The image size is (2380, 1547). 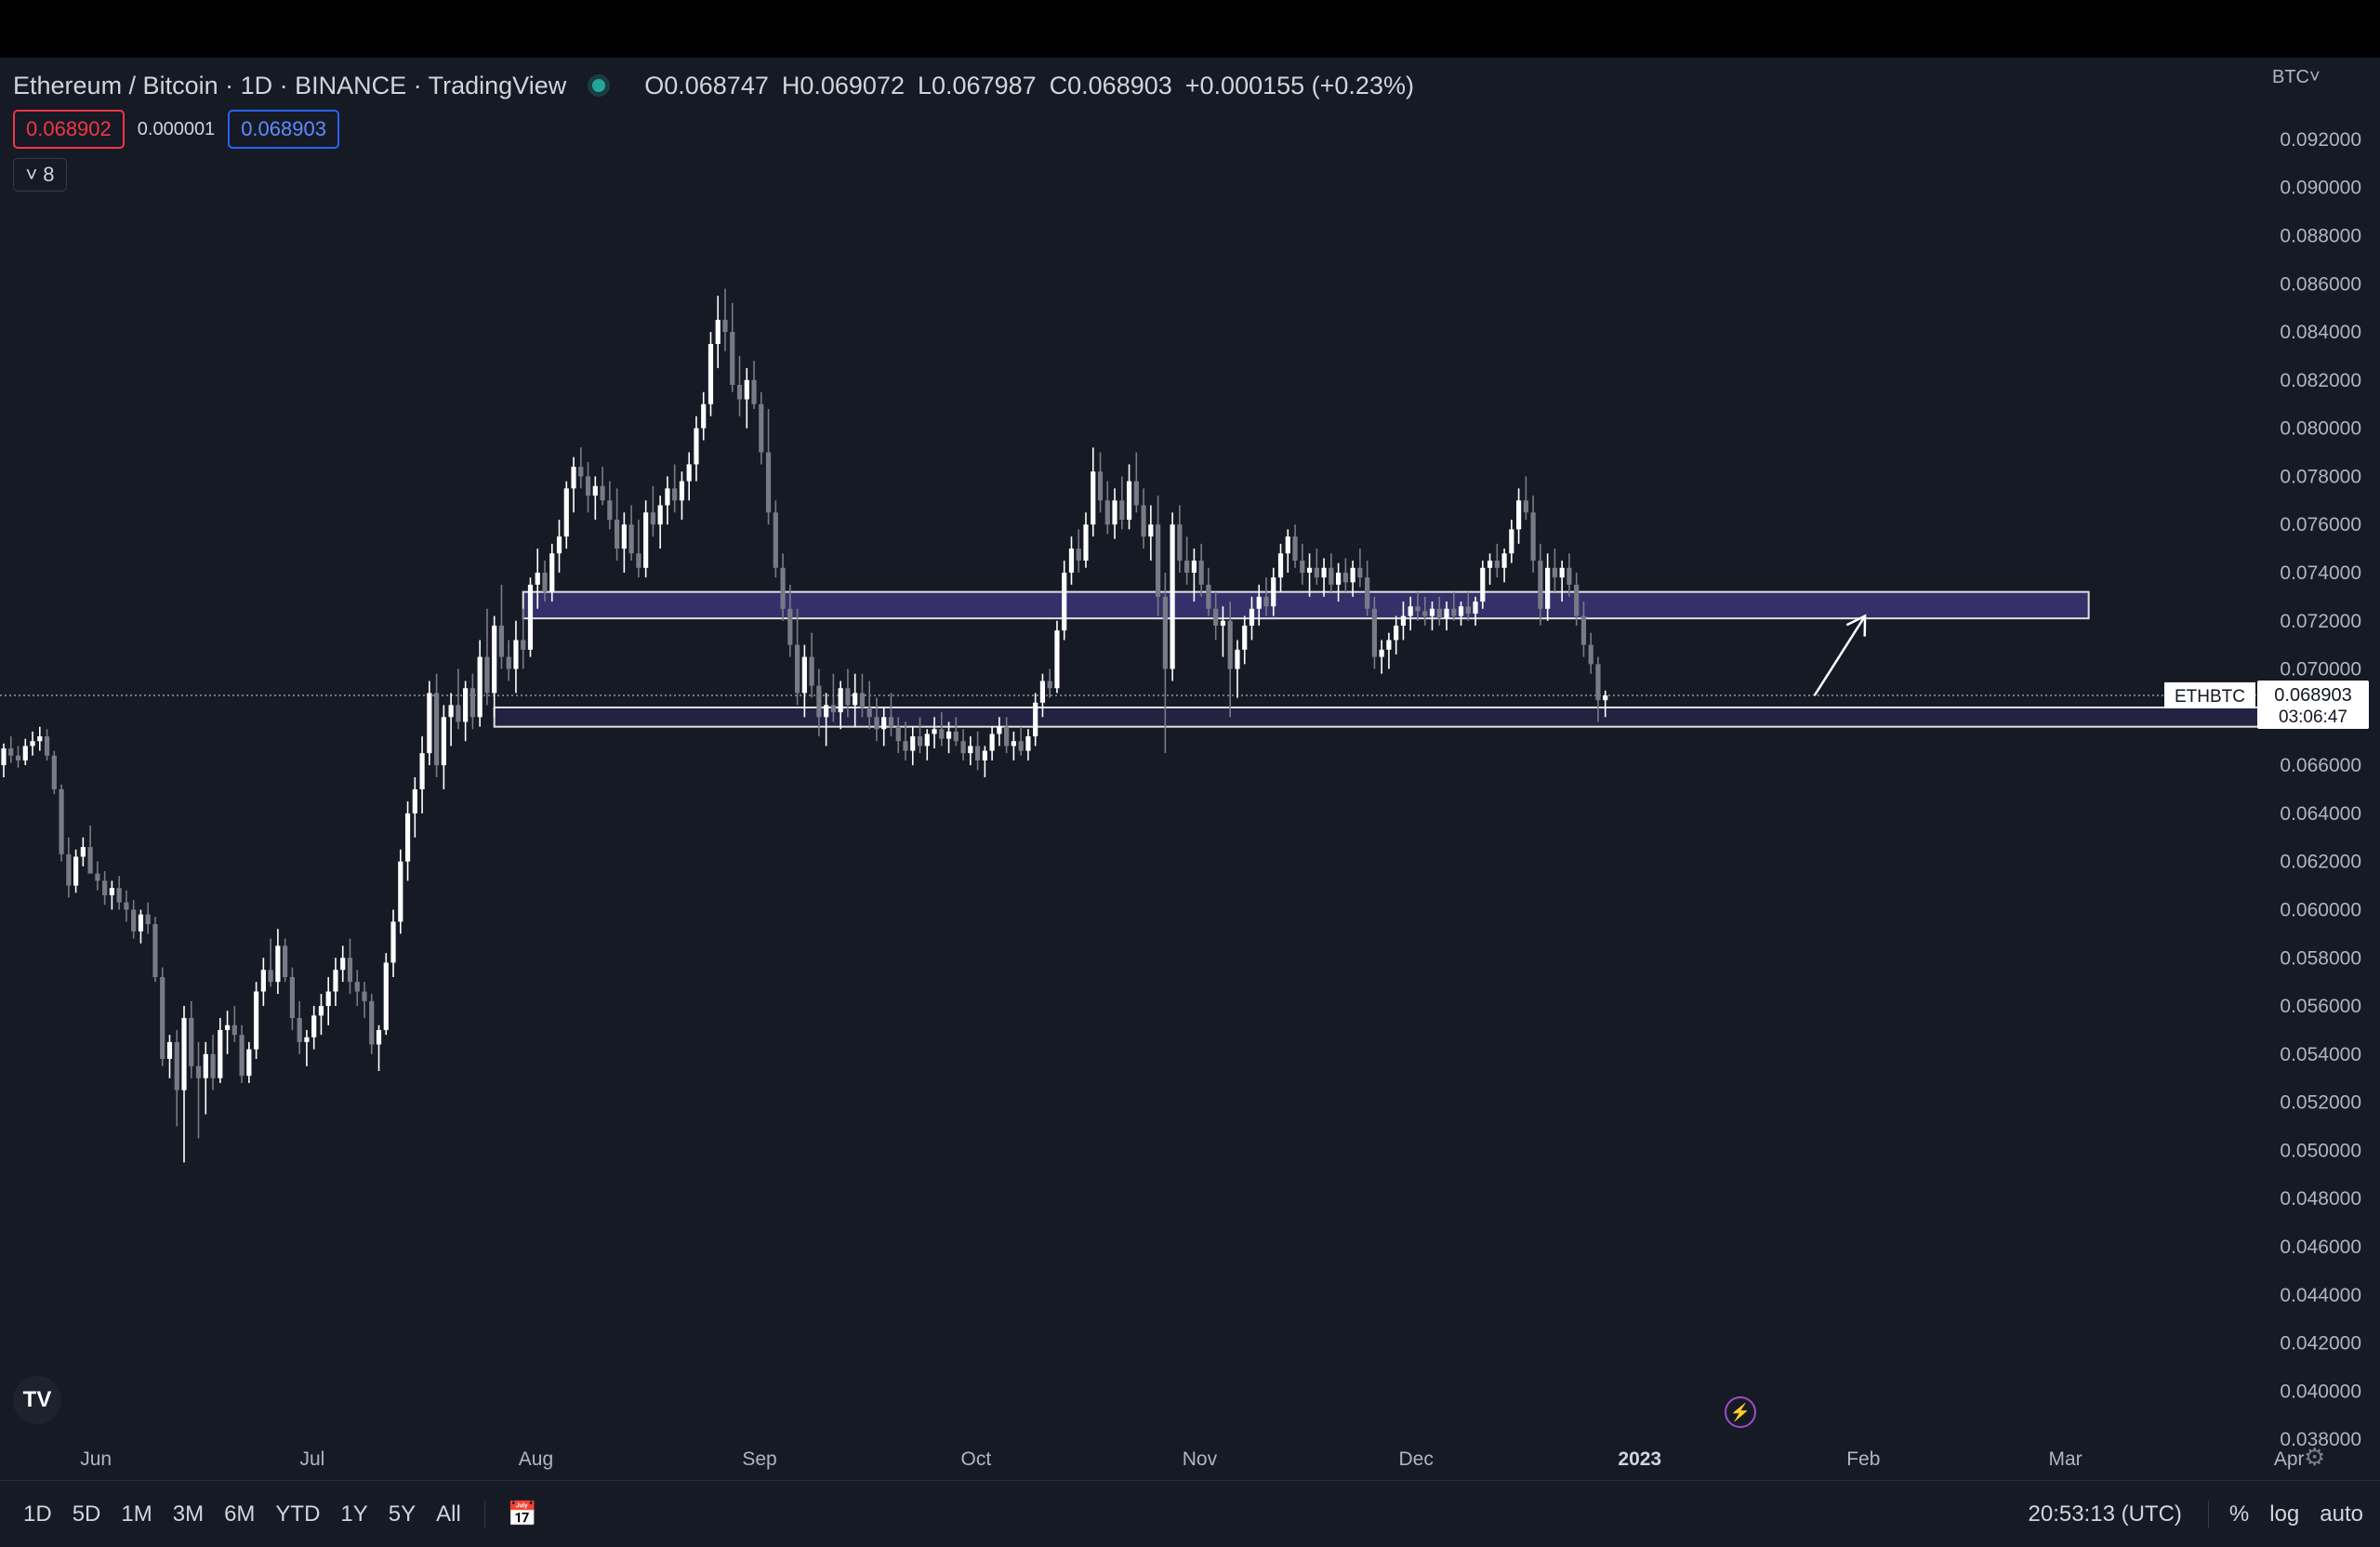 I want to click on range-button-6m: 6M, so click(x=240, y=1514).